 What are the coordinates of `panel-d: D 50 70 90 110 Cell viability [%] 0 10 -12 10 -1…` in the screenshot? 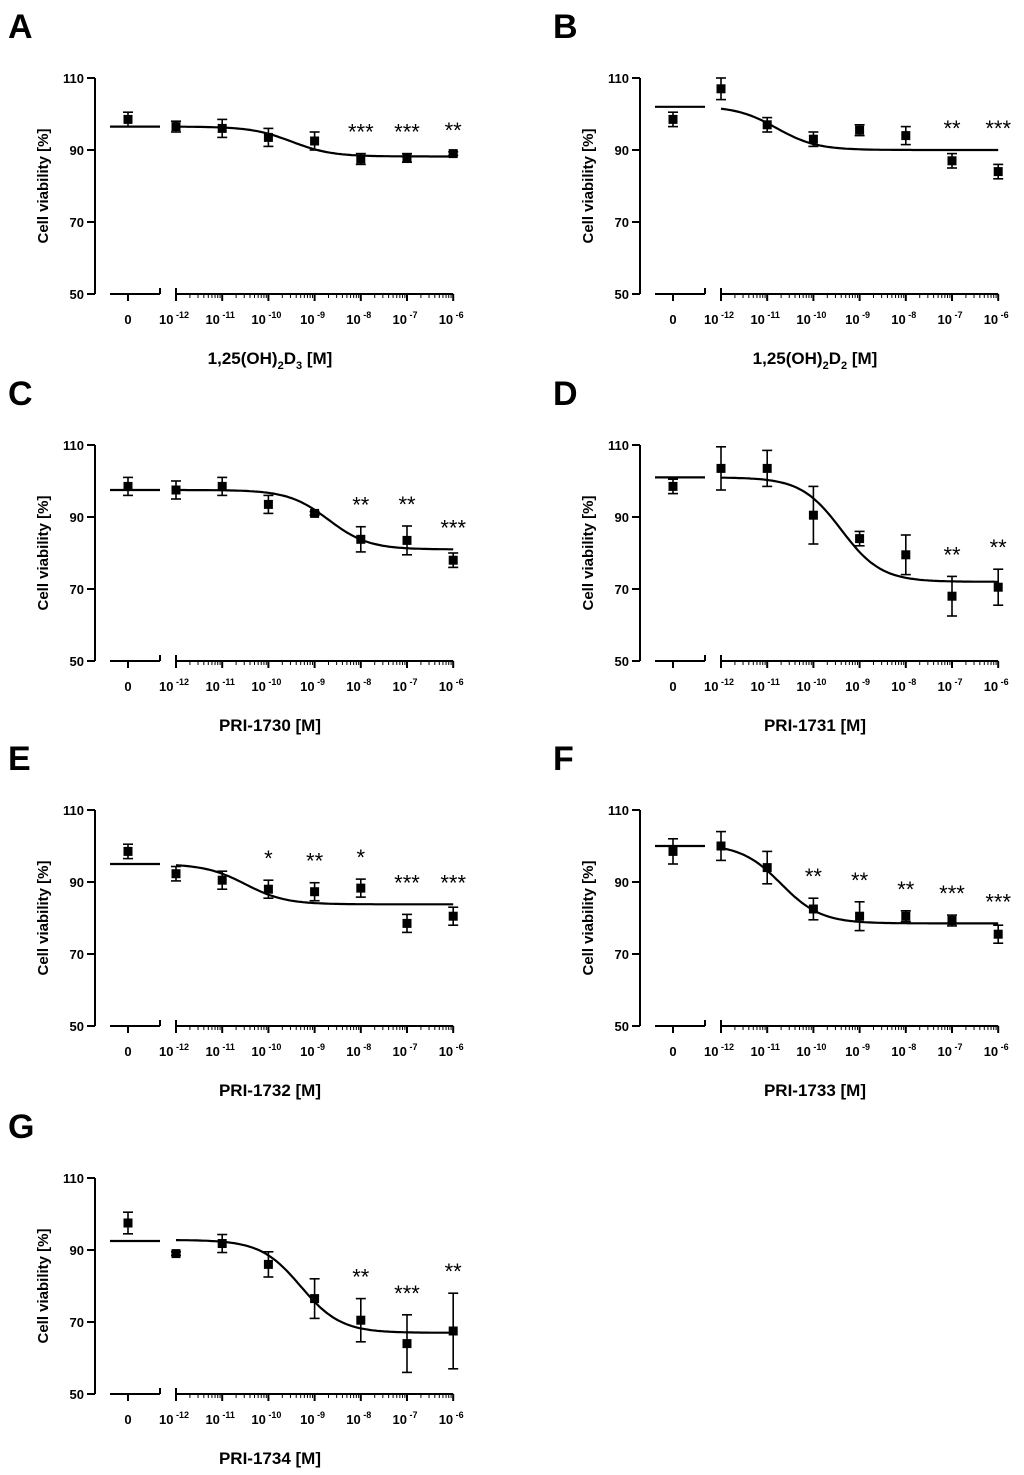 It's located at (781, 555).